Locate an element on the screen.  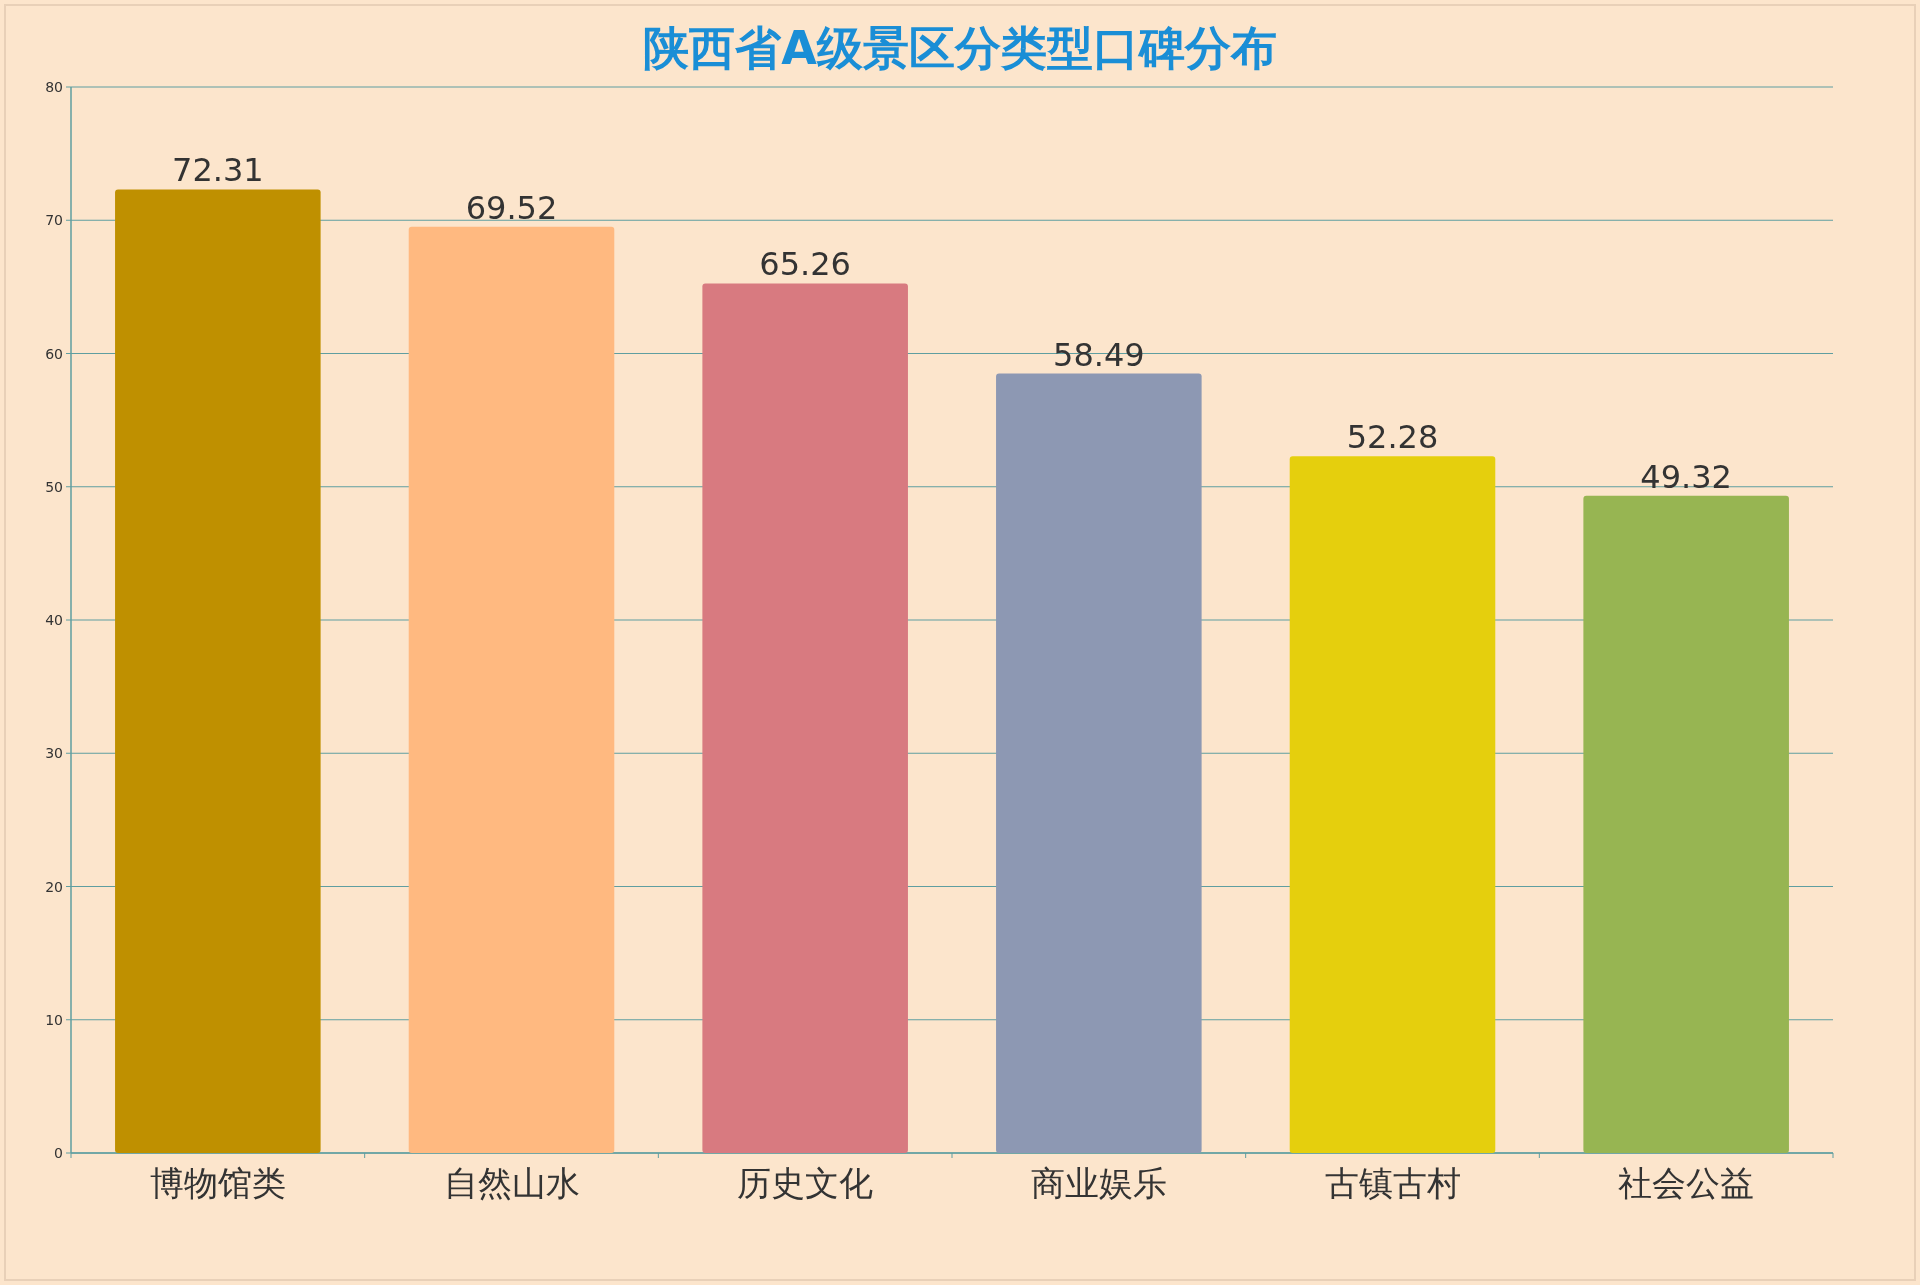
x-tick-label: 历史文化 is located at coordinates (805, 1183).